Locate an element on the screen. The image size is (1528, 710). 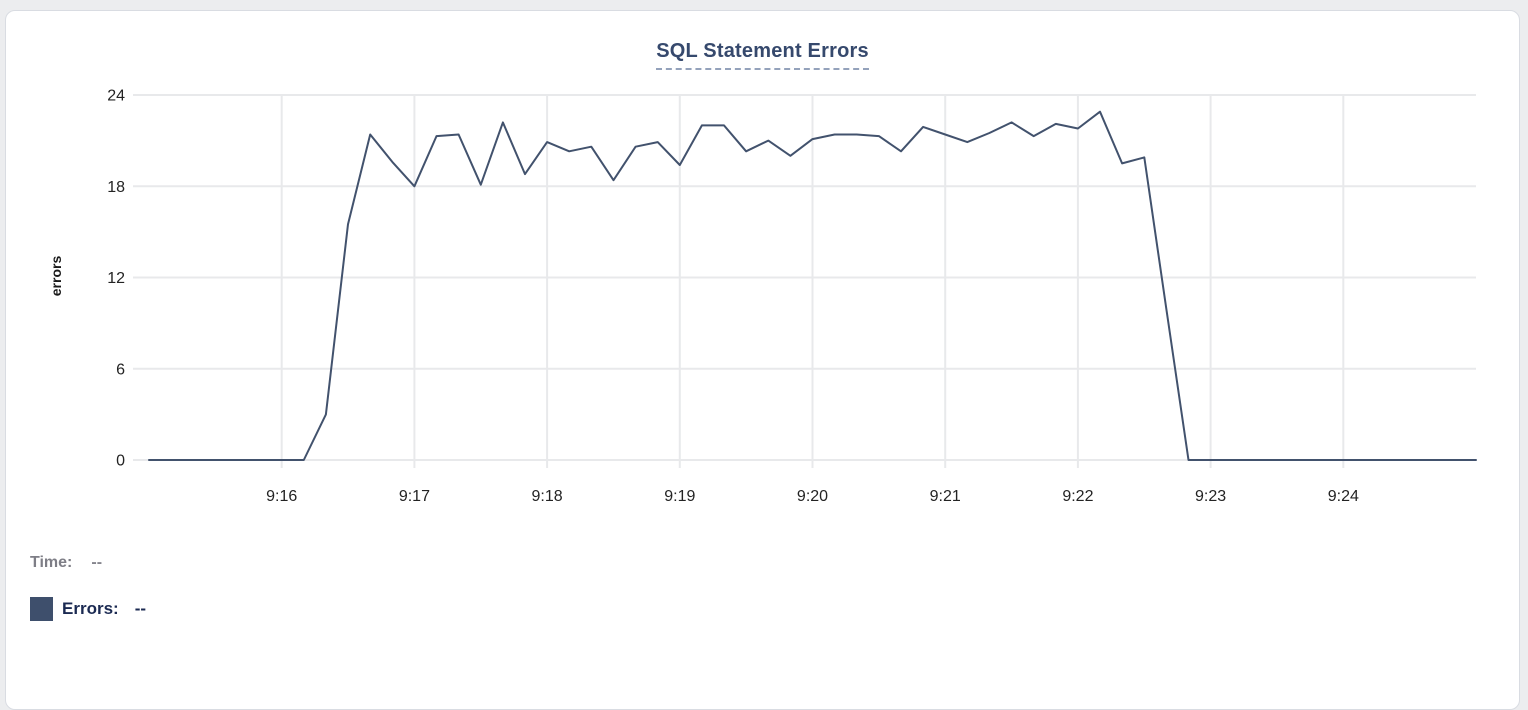
errors-legend-swatch-icon is located at coordinates (41, 609).